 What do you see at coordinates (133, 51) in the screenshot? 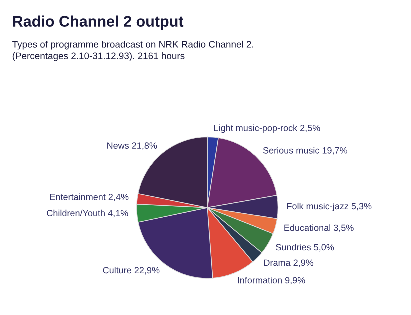
I see `chart-subtitle: Types of programme broadcast on NRK Radio Channel 2. (Percentages 2.10-31.12.93). 2161 hours` at bounding box center [133, 51].